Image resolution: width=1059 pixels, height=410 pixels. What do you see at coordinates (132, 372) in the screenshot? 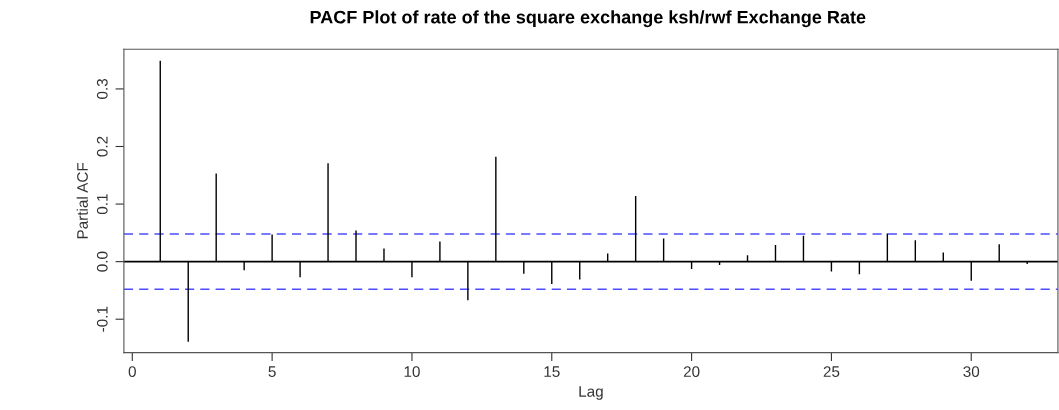
I see `x-tick-label: 0` at bounding box center [132, 372].